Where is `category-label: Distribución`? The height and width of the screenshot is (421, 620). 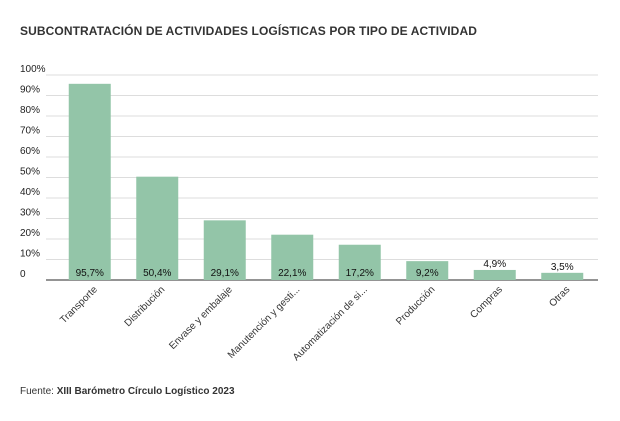 category-label: Distribución is located at coordinates (145, 306).